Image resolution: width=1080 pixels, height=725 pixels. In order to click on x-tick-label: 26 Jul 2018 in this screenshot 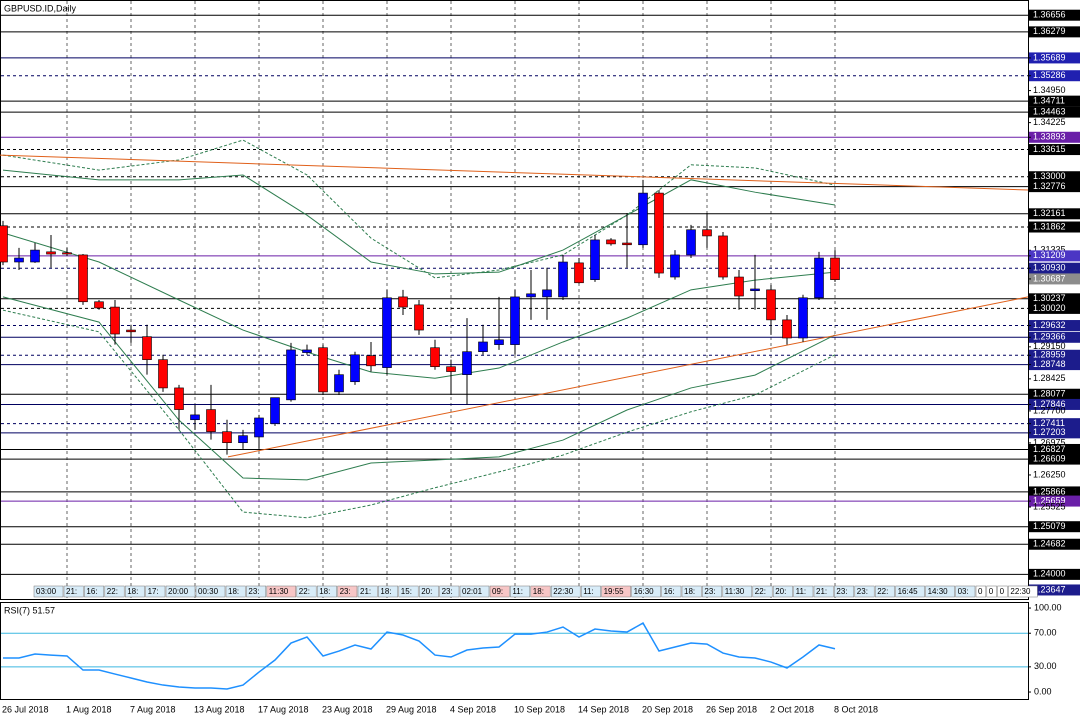, I will do `click(25, 709)`.